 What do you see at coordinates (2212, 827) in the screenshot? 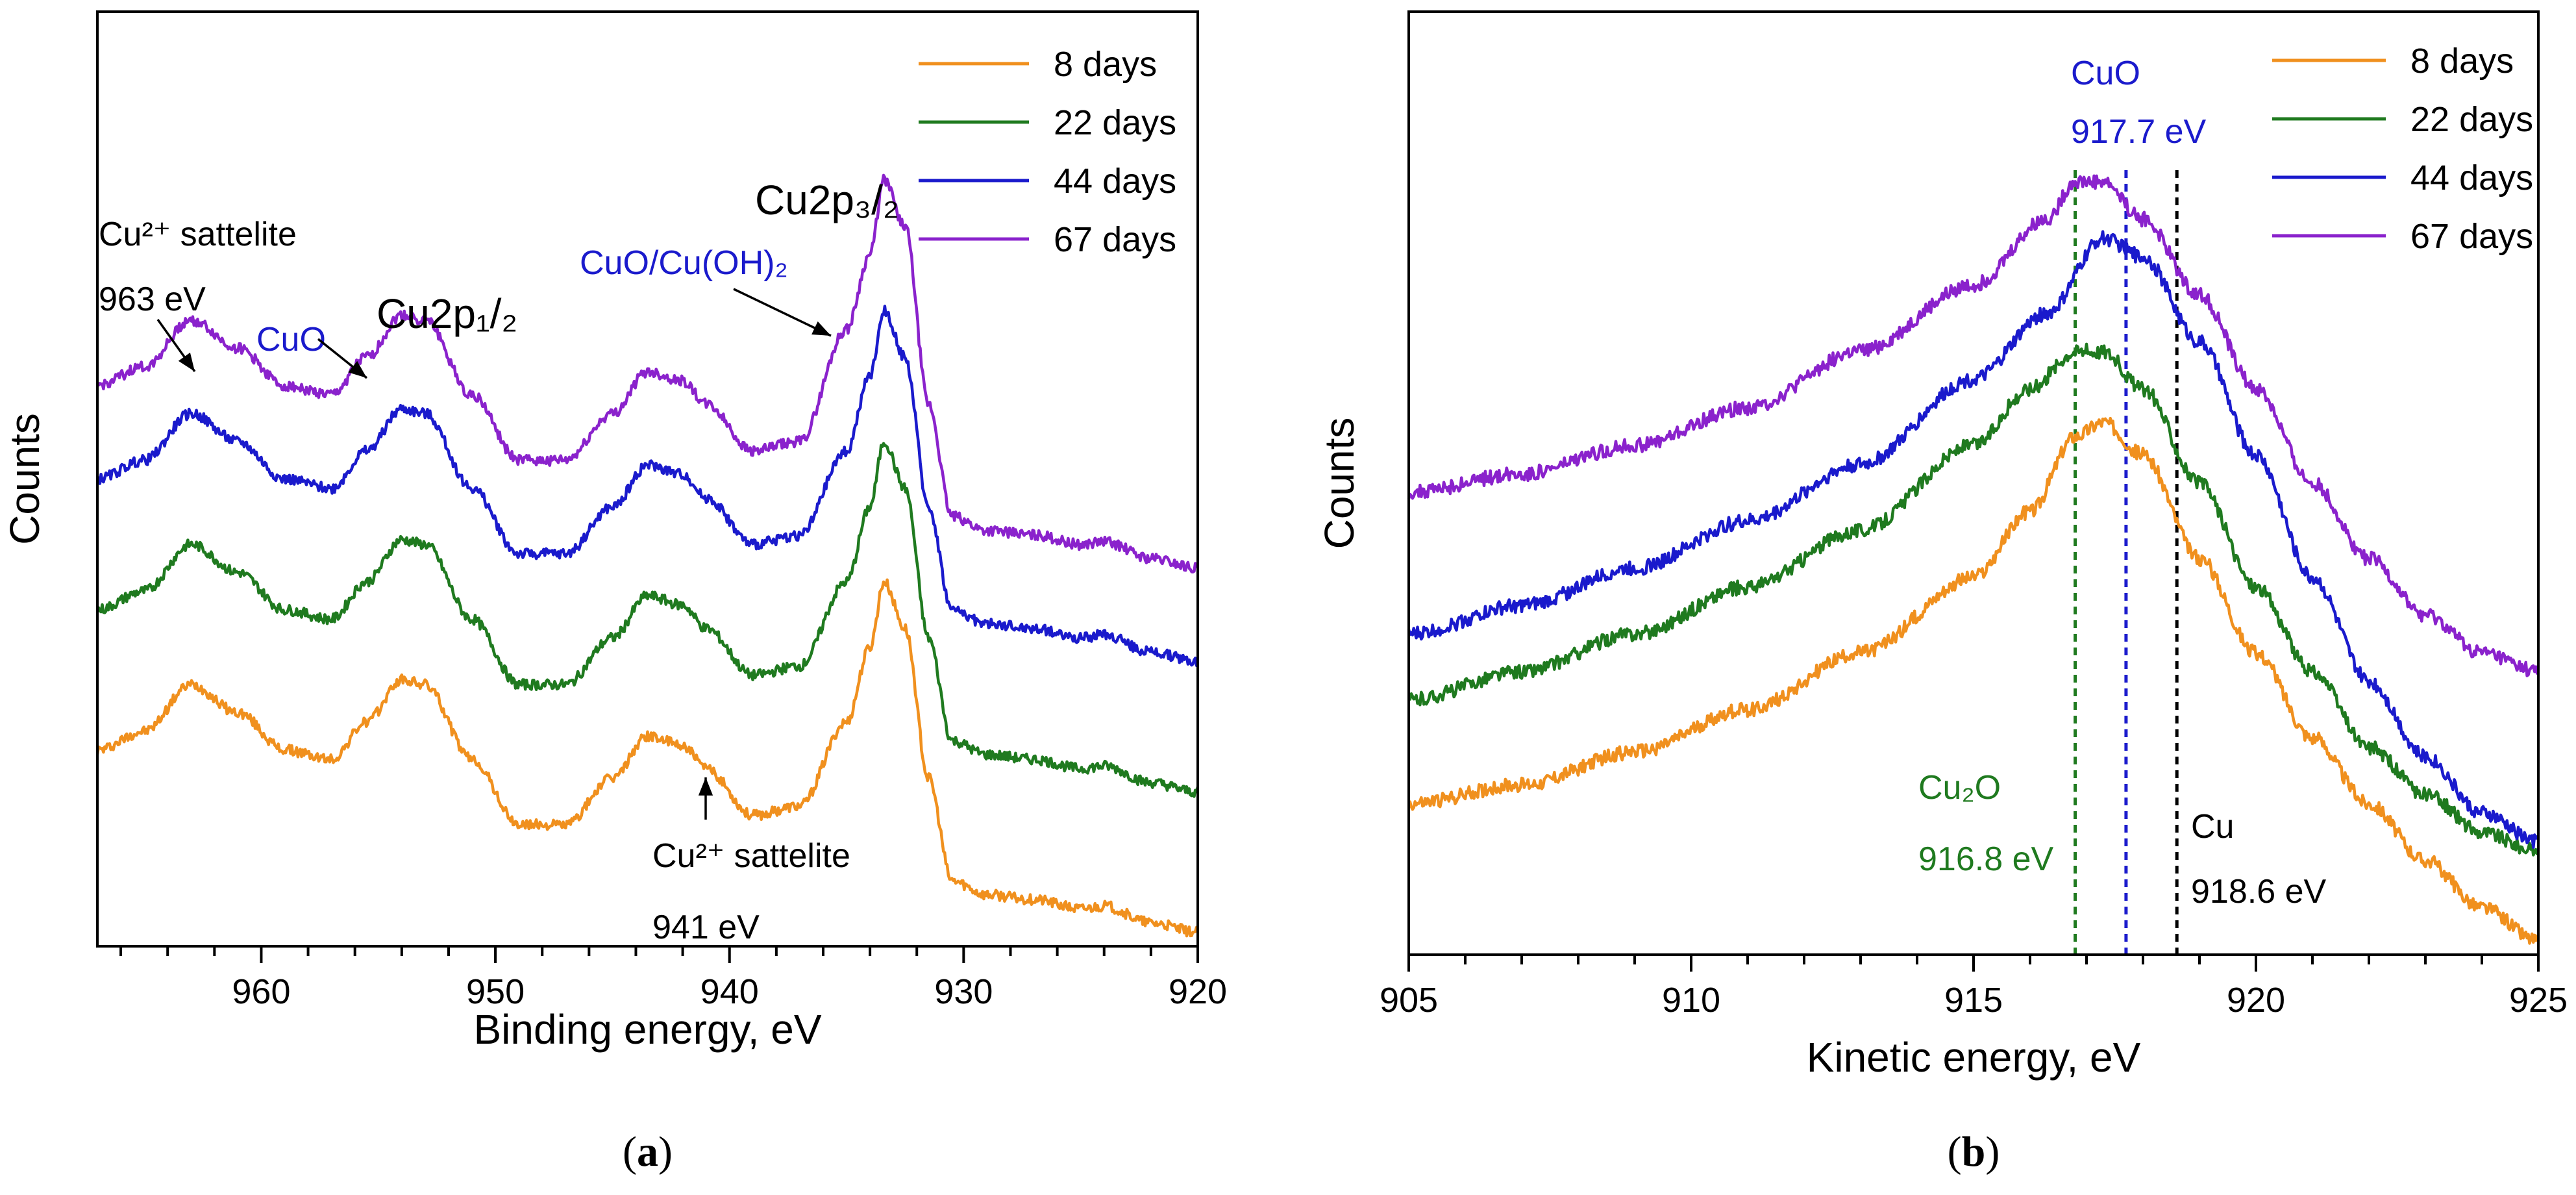
I see `annotation-text: Cu` at bounding box center [2212, 827].